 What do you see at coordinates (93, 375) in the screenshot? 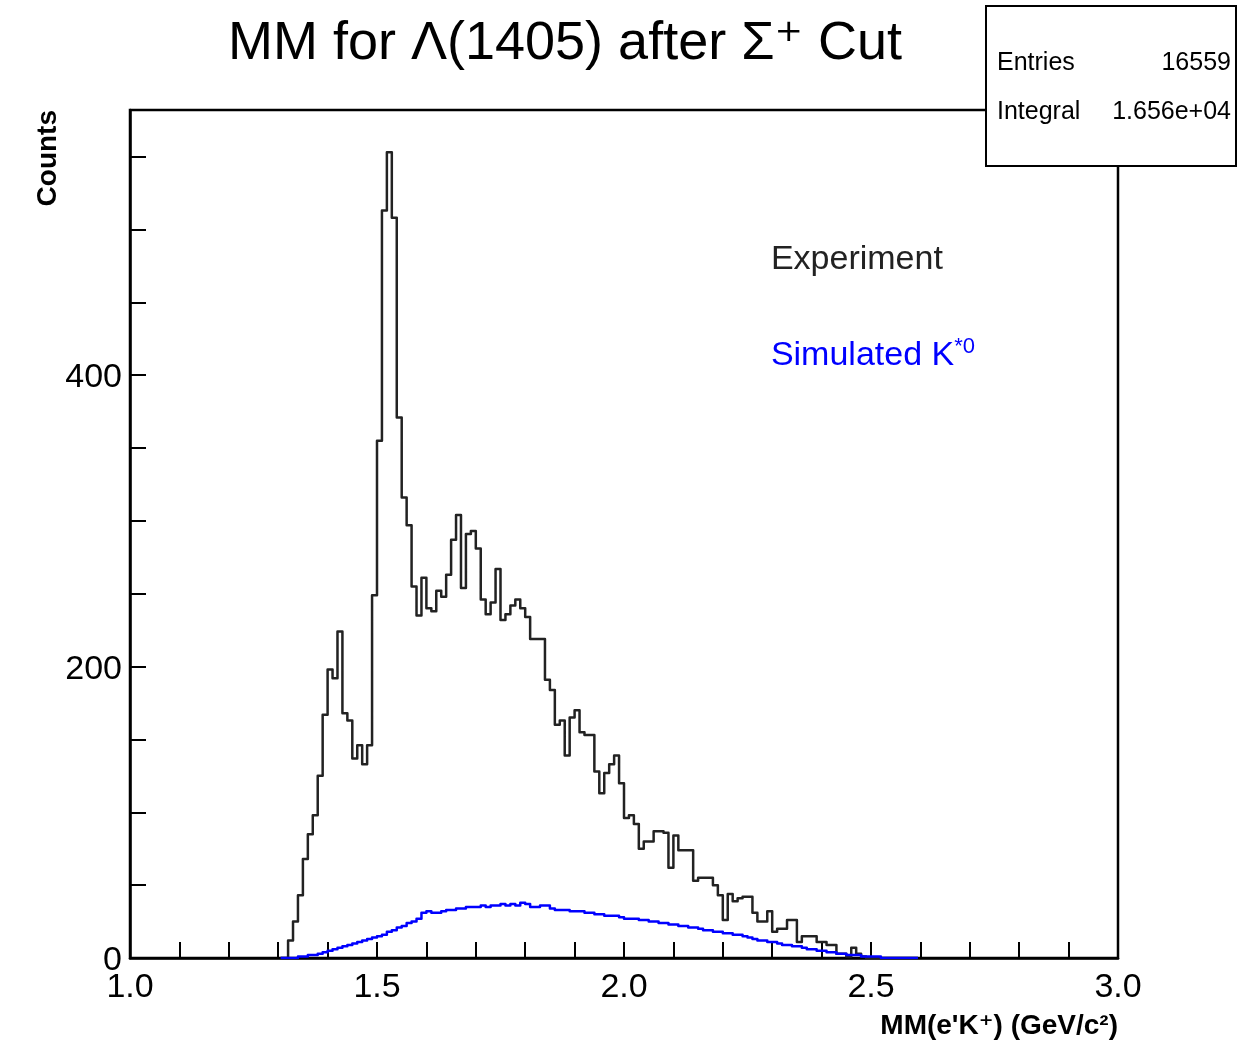
I see `y-tick-label: 400` at bounding box center [93, 375].